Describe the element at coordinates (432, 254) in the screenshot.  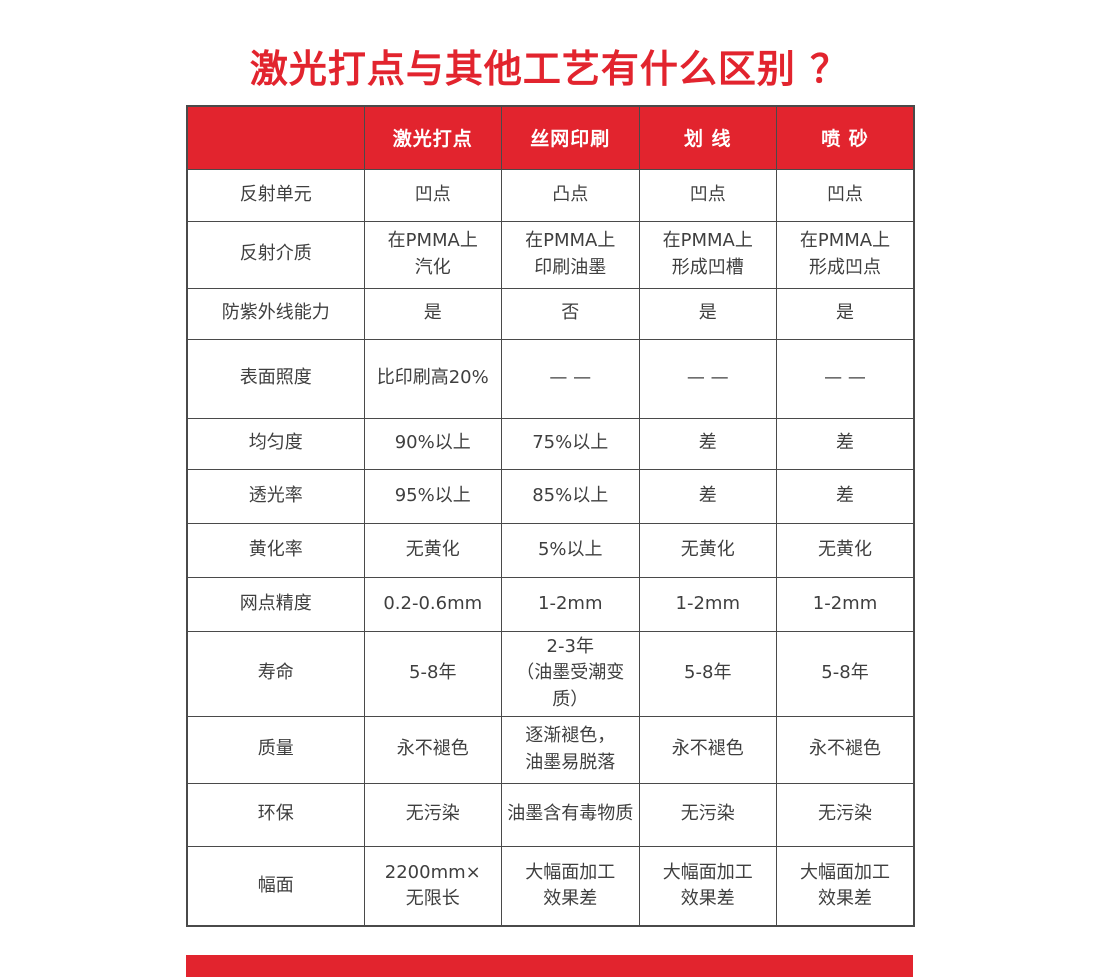
I see `table-cell: 在PMMA上 汽化` at that location.